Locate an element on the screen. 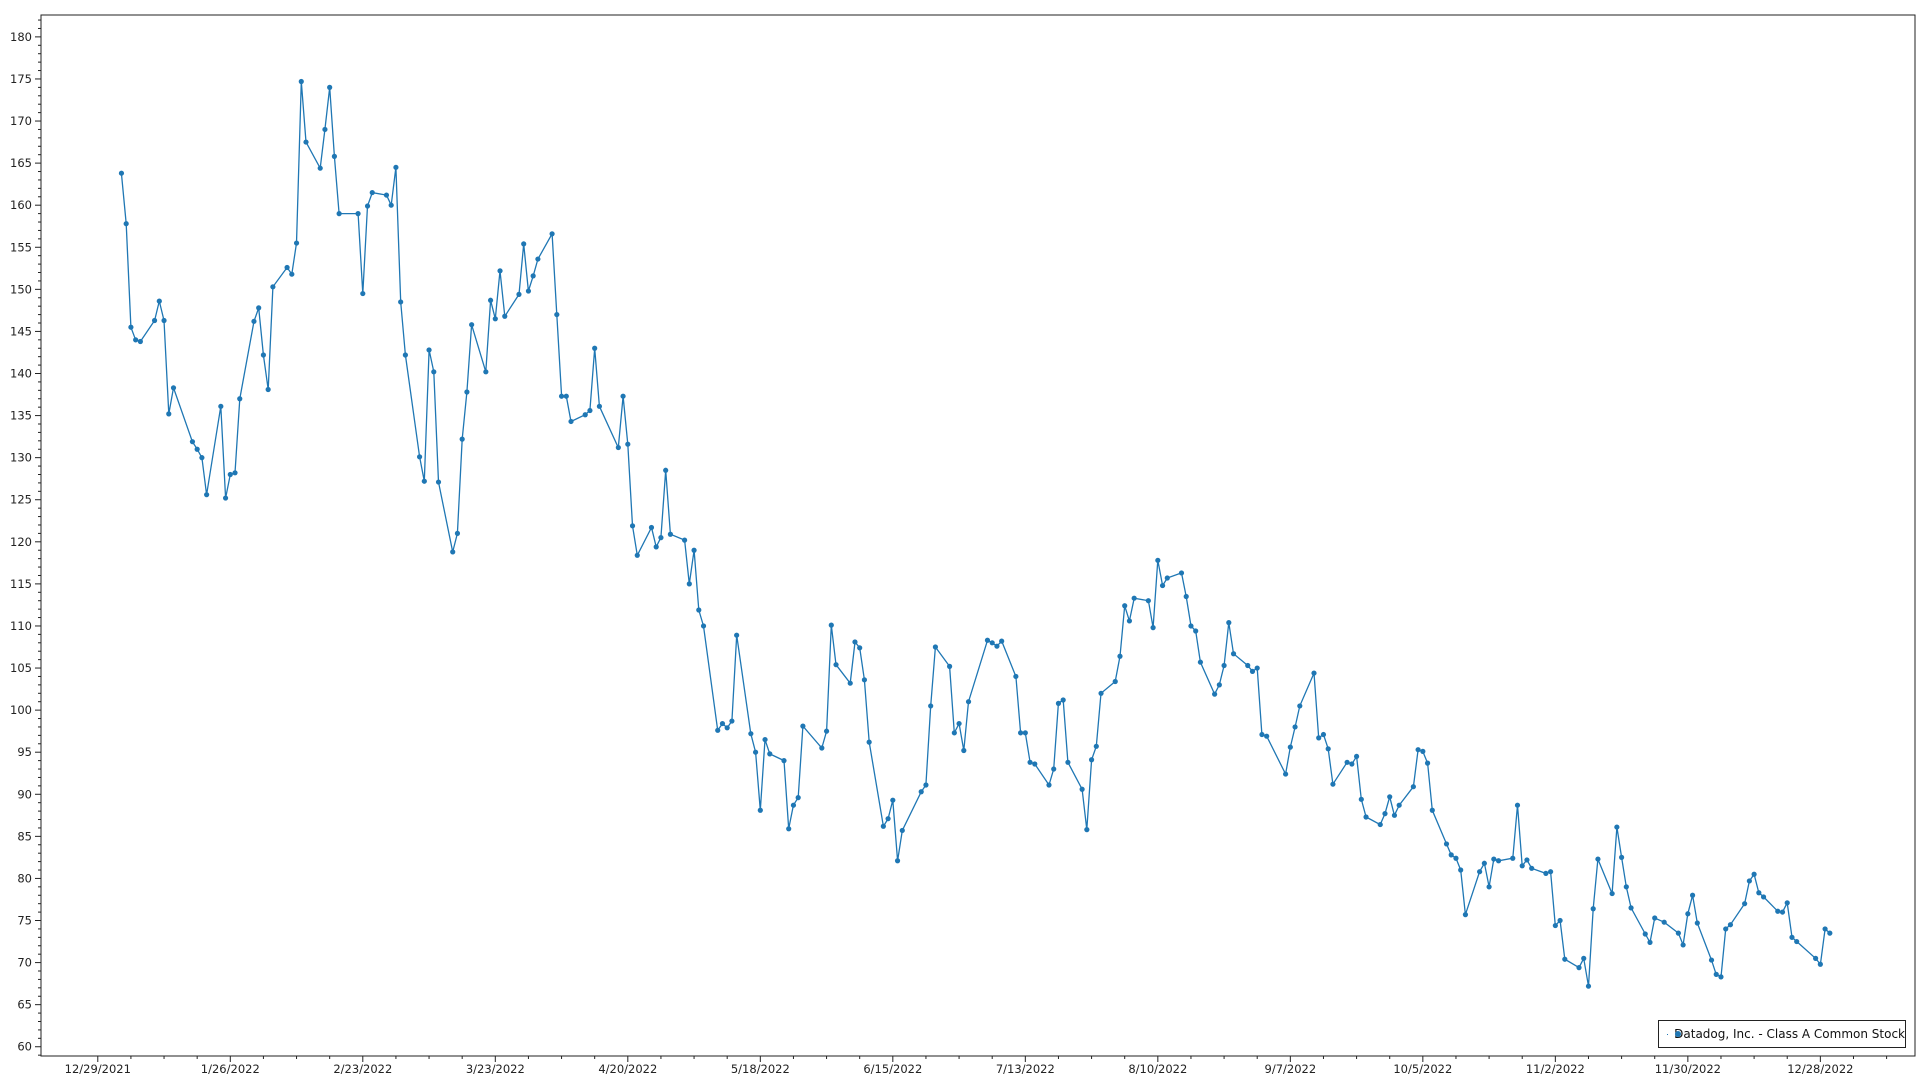 The height and width of the screenshot is (1080, 1920). x-tick-label: 9/7/2022 is located at coordinates (1291, 1069).